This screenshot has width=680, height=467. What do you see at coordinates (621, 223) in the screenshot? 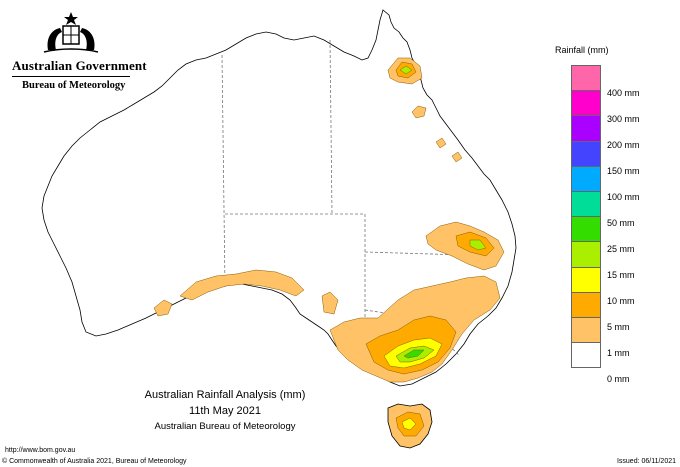
I see `legend-label: 50 mm` at bounding box center [621, 223].